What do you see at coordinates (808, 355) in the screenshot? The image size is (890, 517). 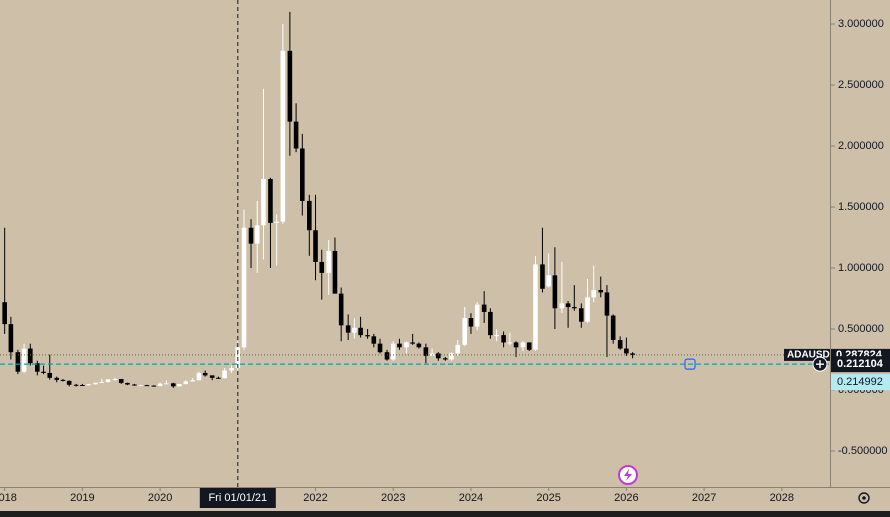 I see `symbol-tag: ADAUSD` at bounding box center [808, 355].